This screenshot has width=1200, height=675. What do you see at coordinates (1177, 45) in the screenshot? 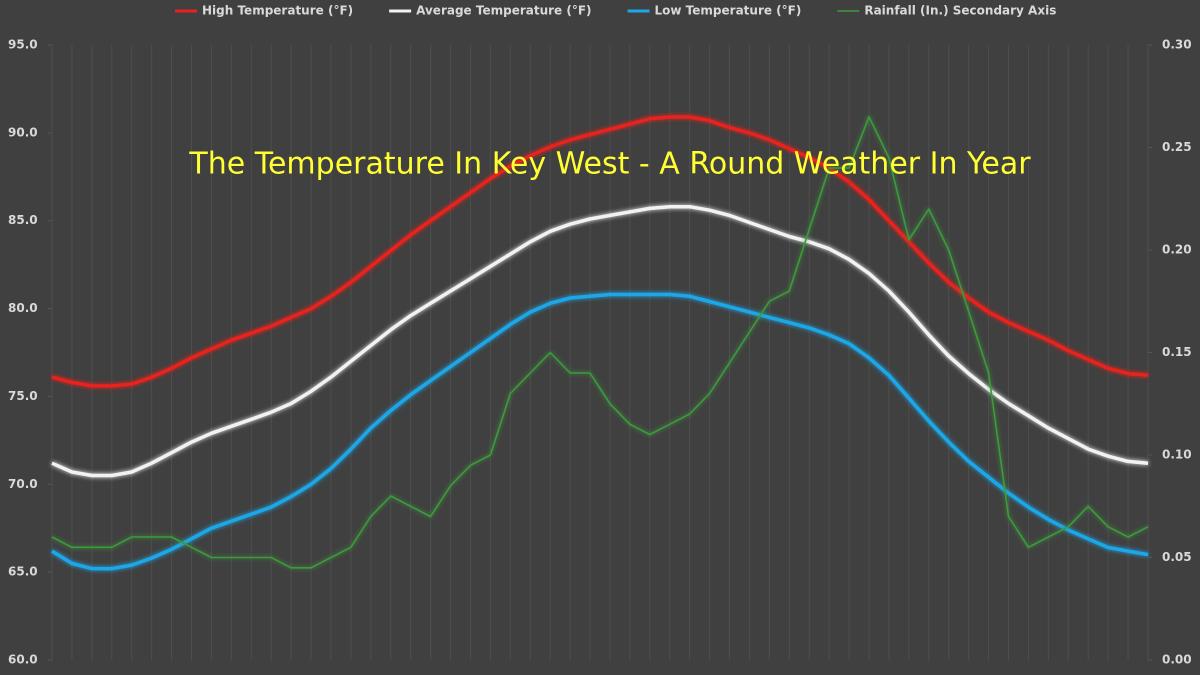
I see `y2-tick-label: 0.30` at bounding box center [1177, 45].